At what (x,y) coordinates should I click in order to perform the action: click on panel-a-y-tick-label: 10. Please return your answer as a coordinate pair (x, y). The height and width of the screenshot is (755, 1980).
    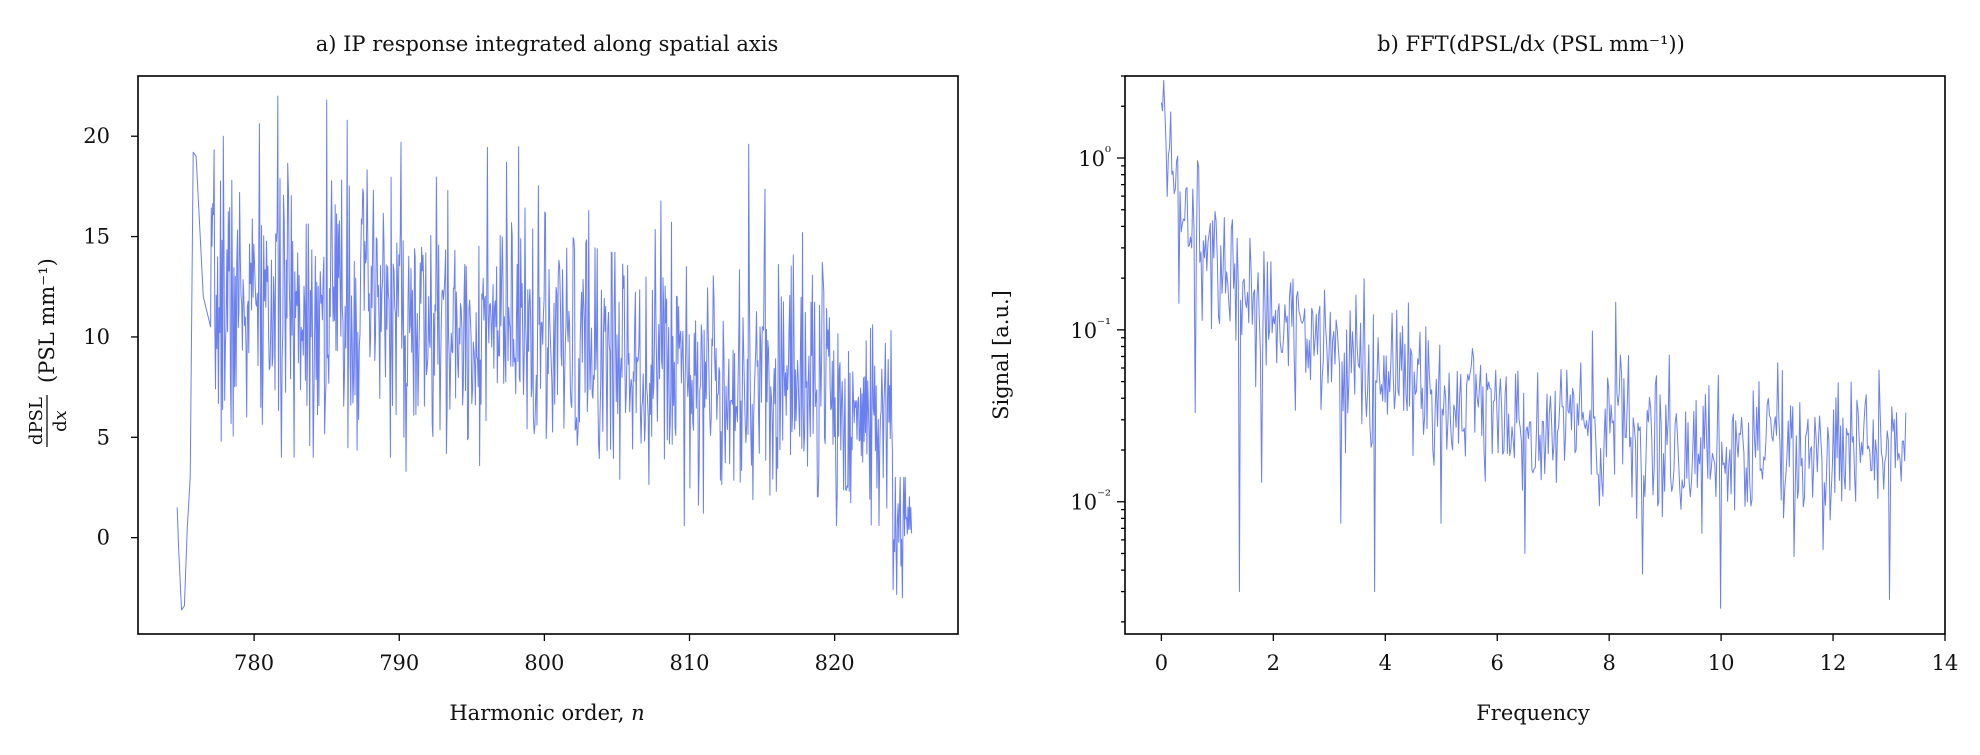
    Looking at the image, I should click on (96, 337).